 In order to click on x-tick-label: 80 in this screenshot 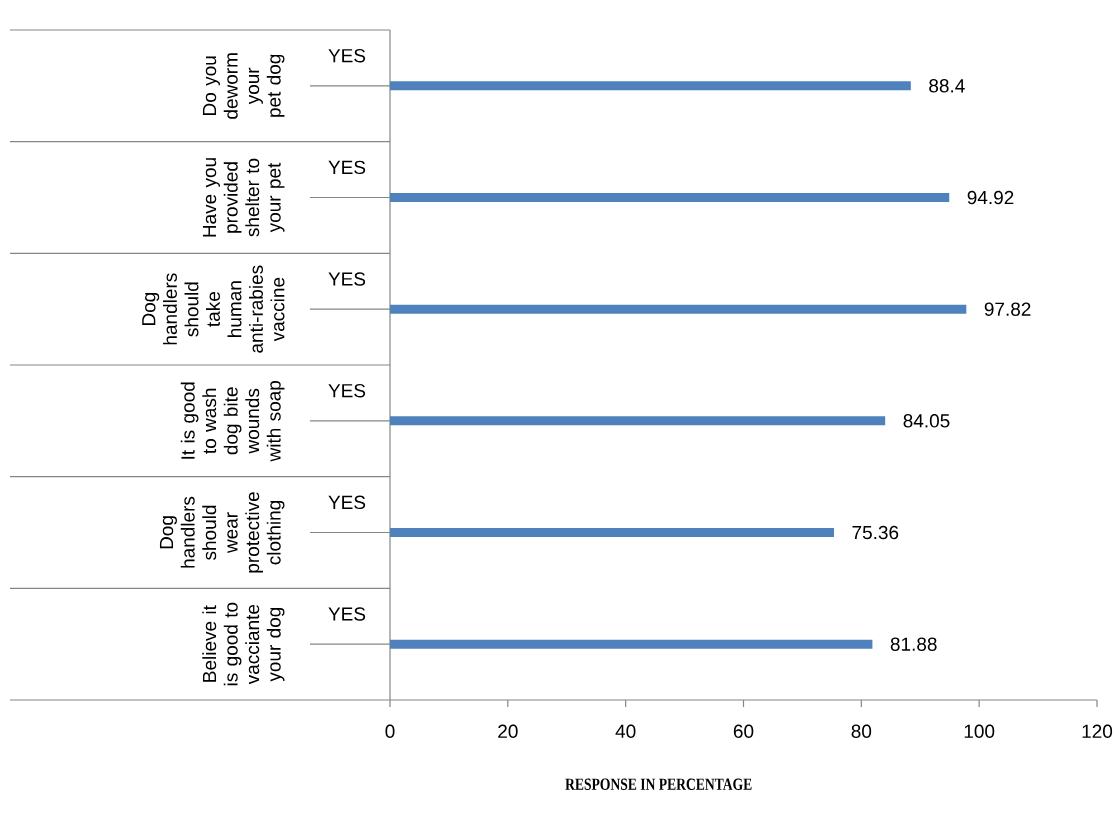, I will do `click(861, 731)`.